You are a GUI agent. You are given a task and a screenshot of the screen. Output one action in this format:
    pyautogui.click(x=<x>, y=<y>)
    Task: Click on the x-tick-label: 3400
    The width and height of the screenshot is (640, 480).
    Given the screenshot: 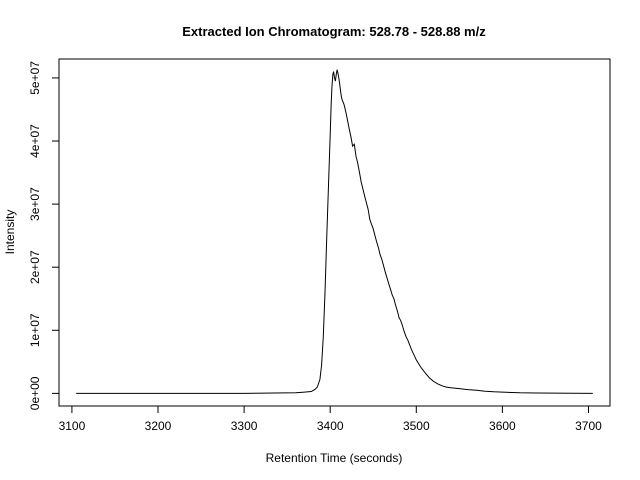 What is the action you would take?
    pyautogui.click(x=330, y=426)
    